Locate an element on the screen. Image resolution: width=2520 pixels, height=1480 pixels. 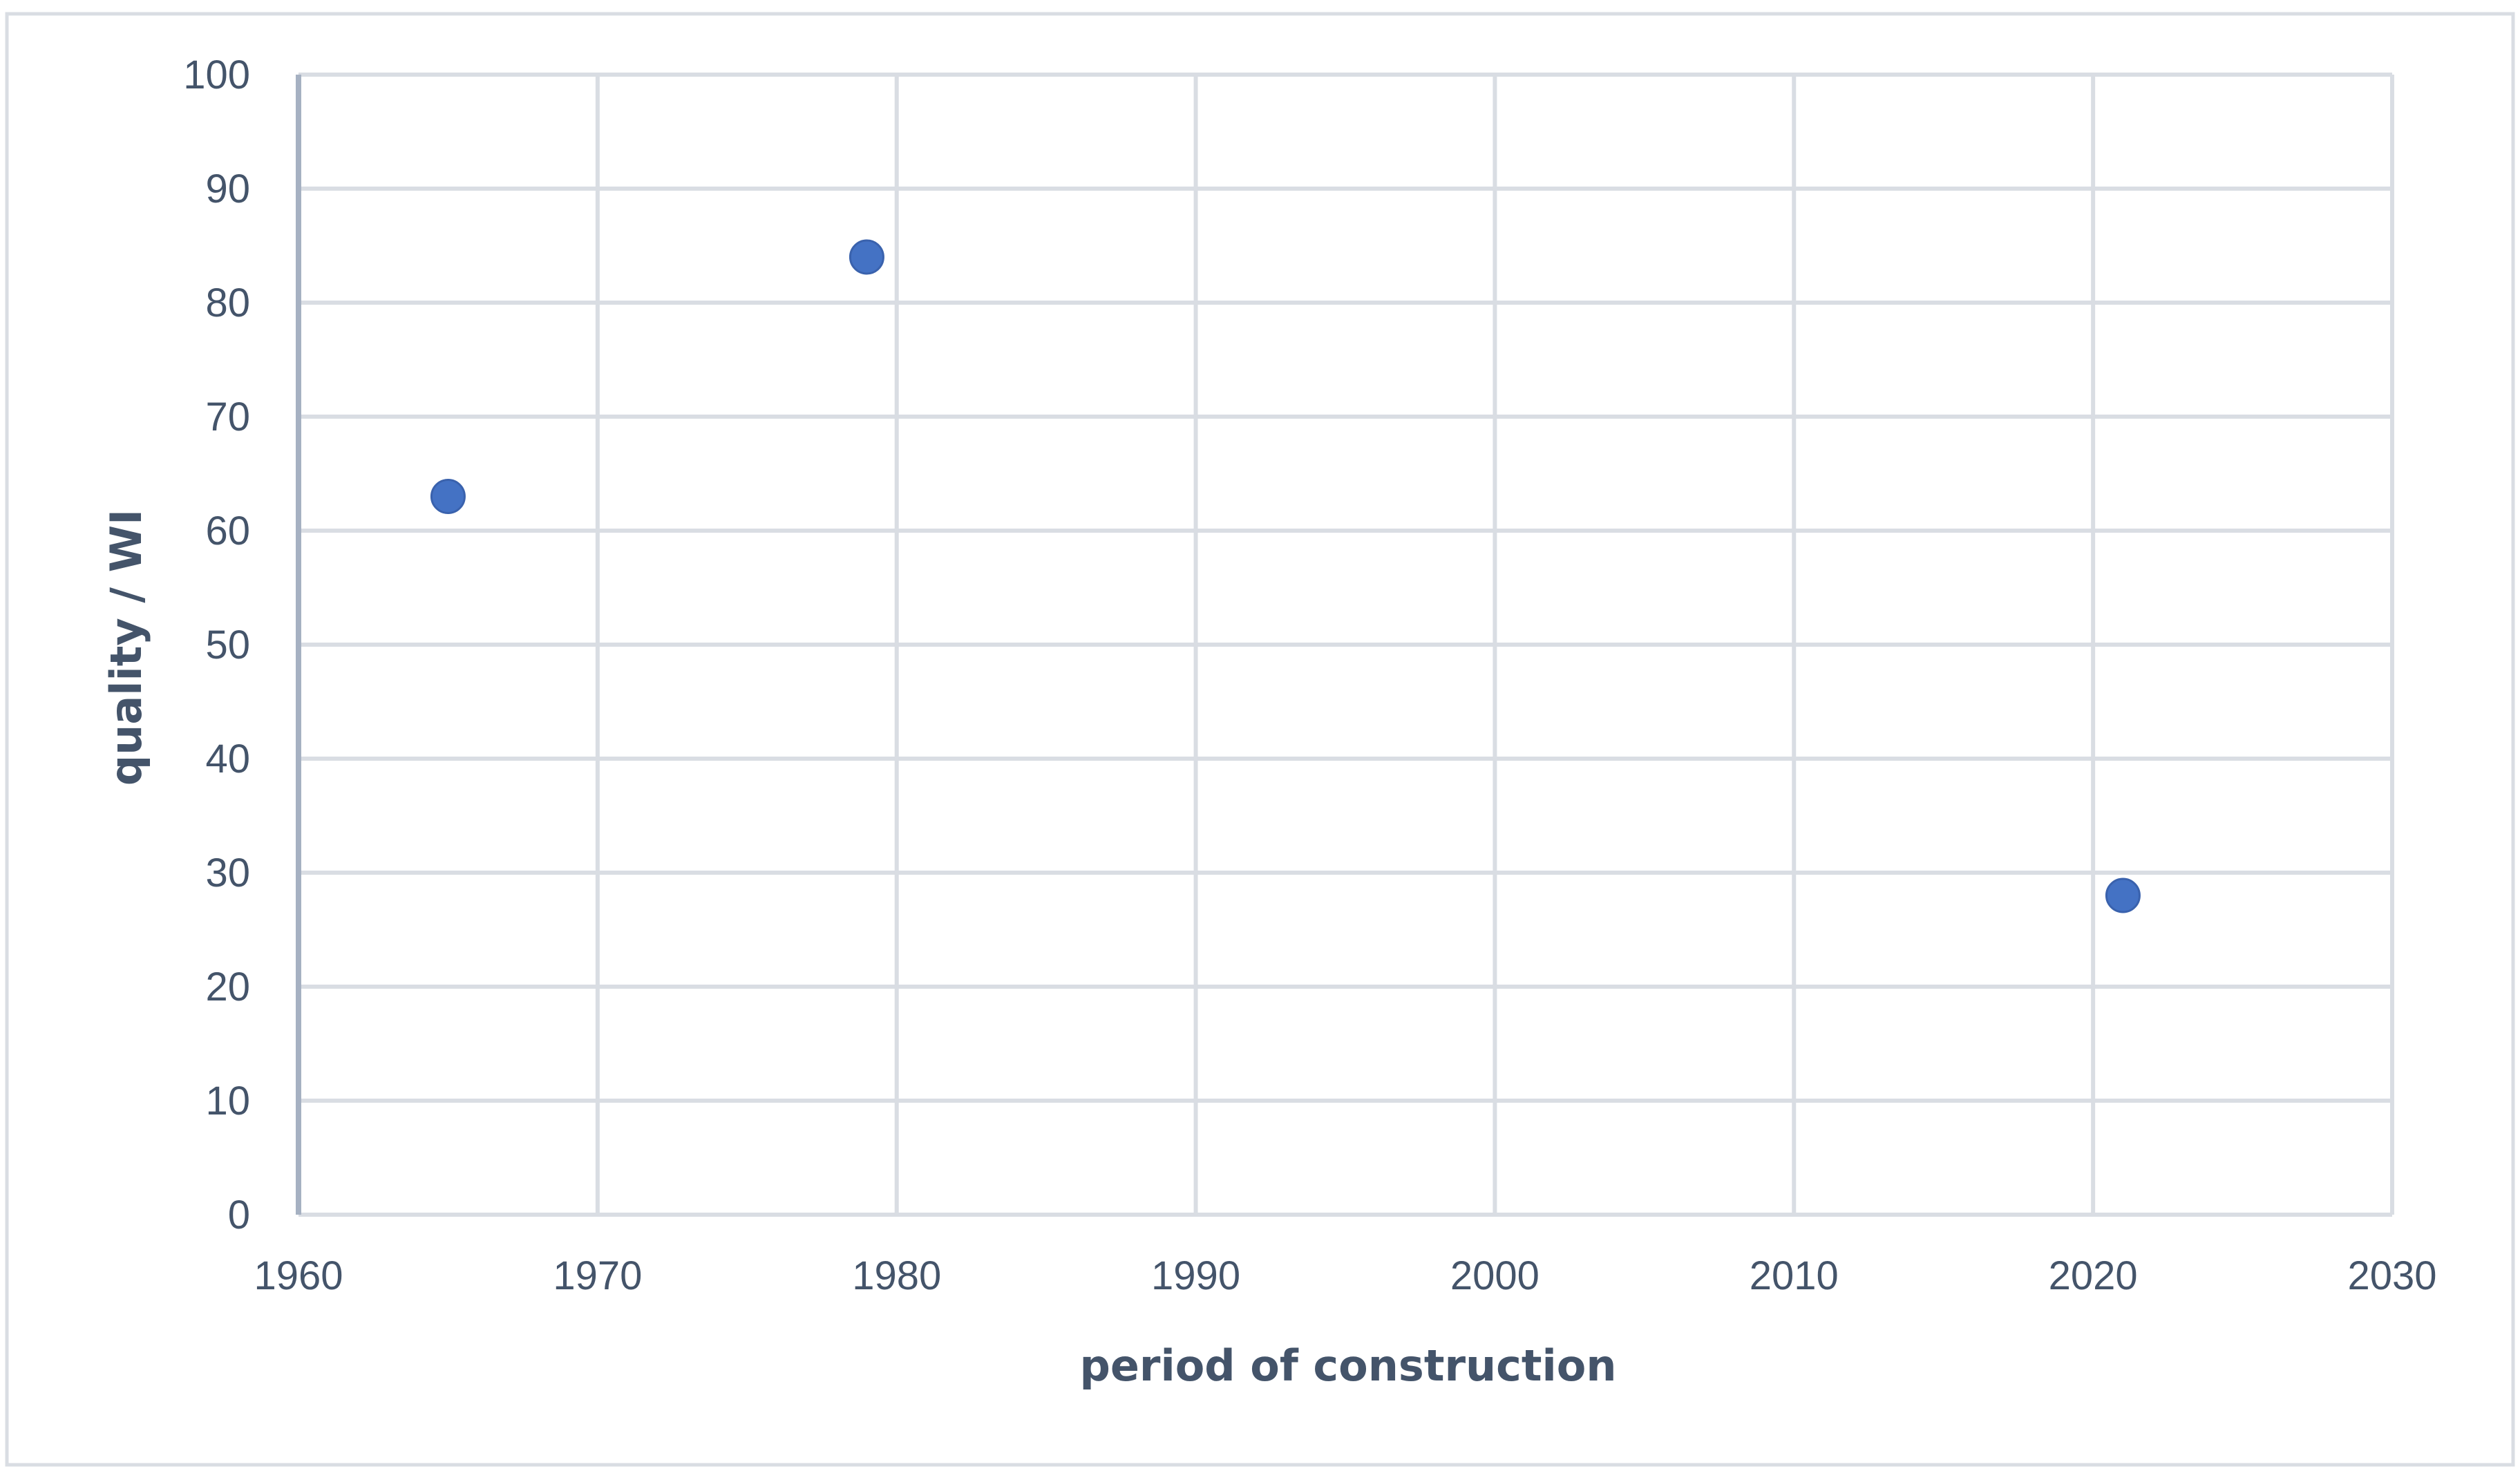
y-tick-label: 60 is located at coordinates (227, 531).